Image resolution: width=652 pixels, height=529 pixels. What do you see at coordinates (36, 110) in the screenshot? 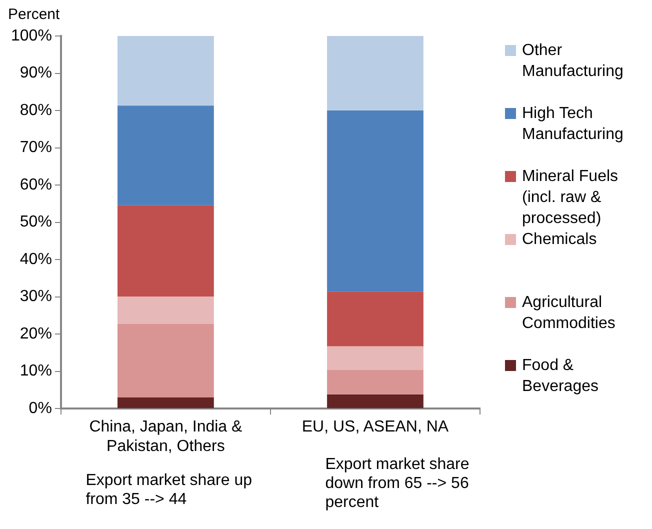
I see `y-tick-label: 80%` at bounding box center [36, 110].